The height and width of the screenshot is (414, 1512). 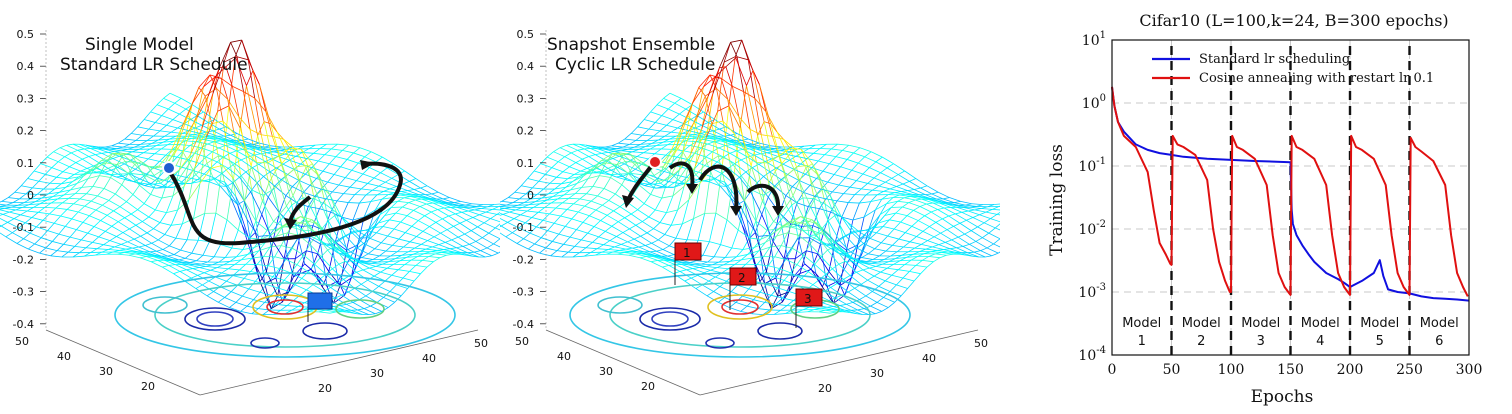 I want to click on series-line-cosine, so click(x=1290, y=192).